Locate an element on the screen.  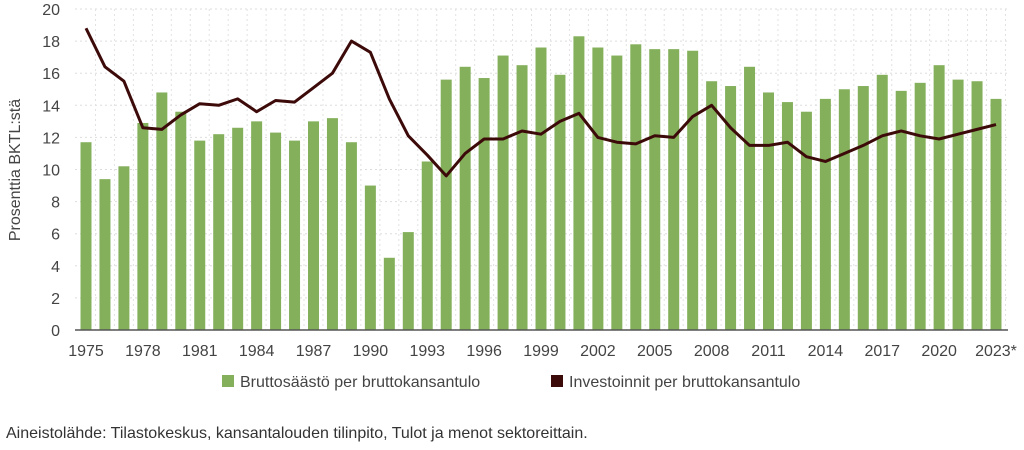
x-tick-label: 2008 is located at coordinates (712, 351).